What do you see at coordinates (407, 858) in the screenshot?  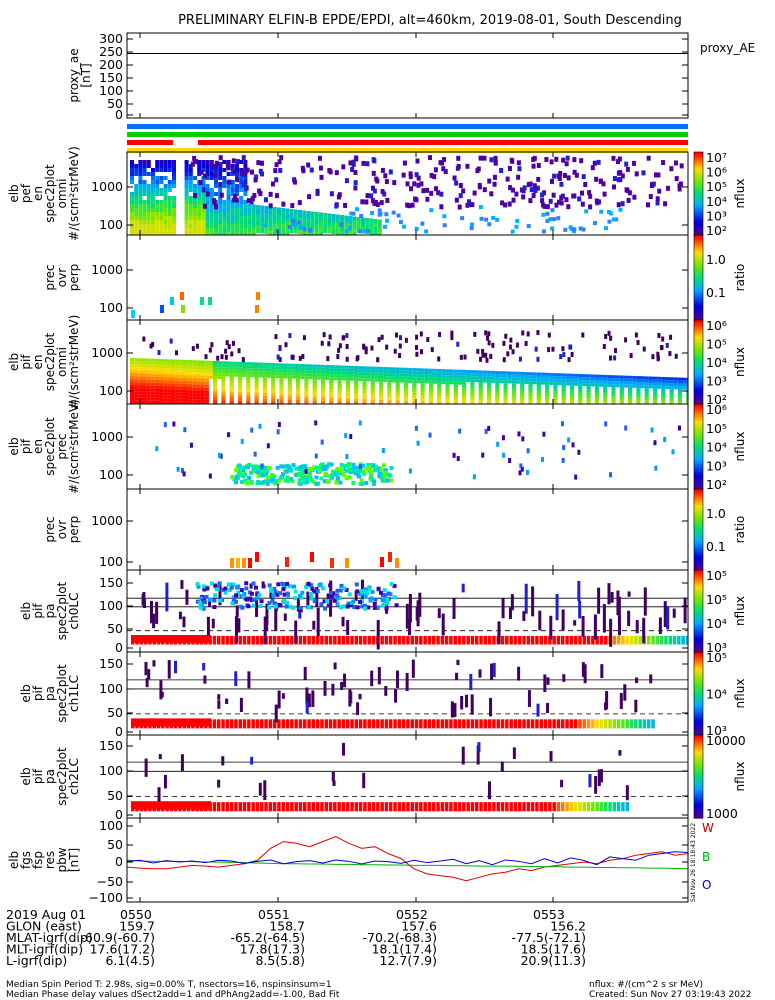 I see `panel-fgs-content` at bounding box center [407, 858].